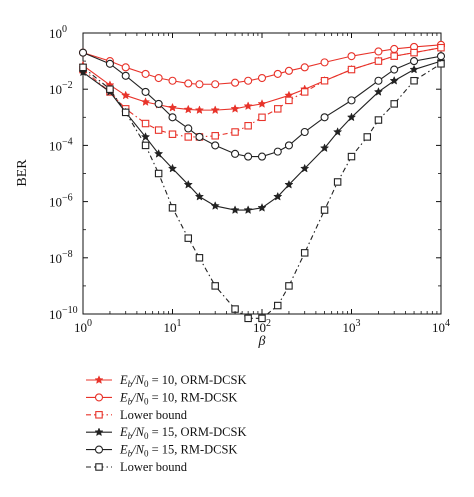  I want to click on legend-label: Eb/N0 = 15, RM-DCSK, so click(178, 451).